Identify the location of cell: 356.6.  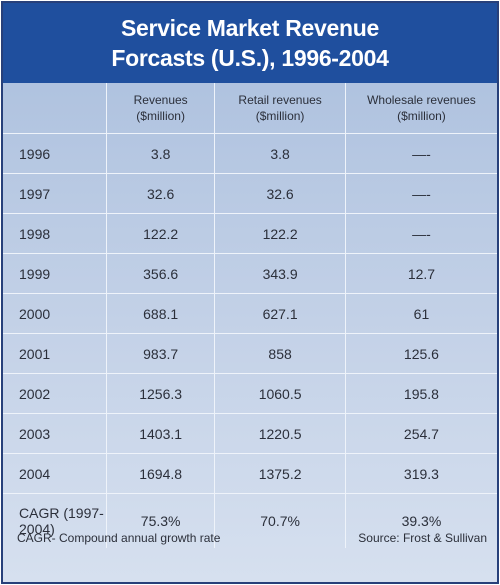
(160, 273).